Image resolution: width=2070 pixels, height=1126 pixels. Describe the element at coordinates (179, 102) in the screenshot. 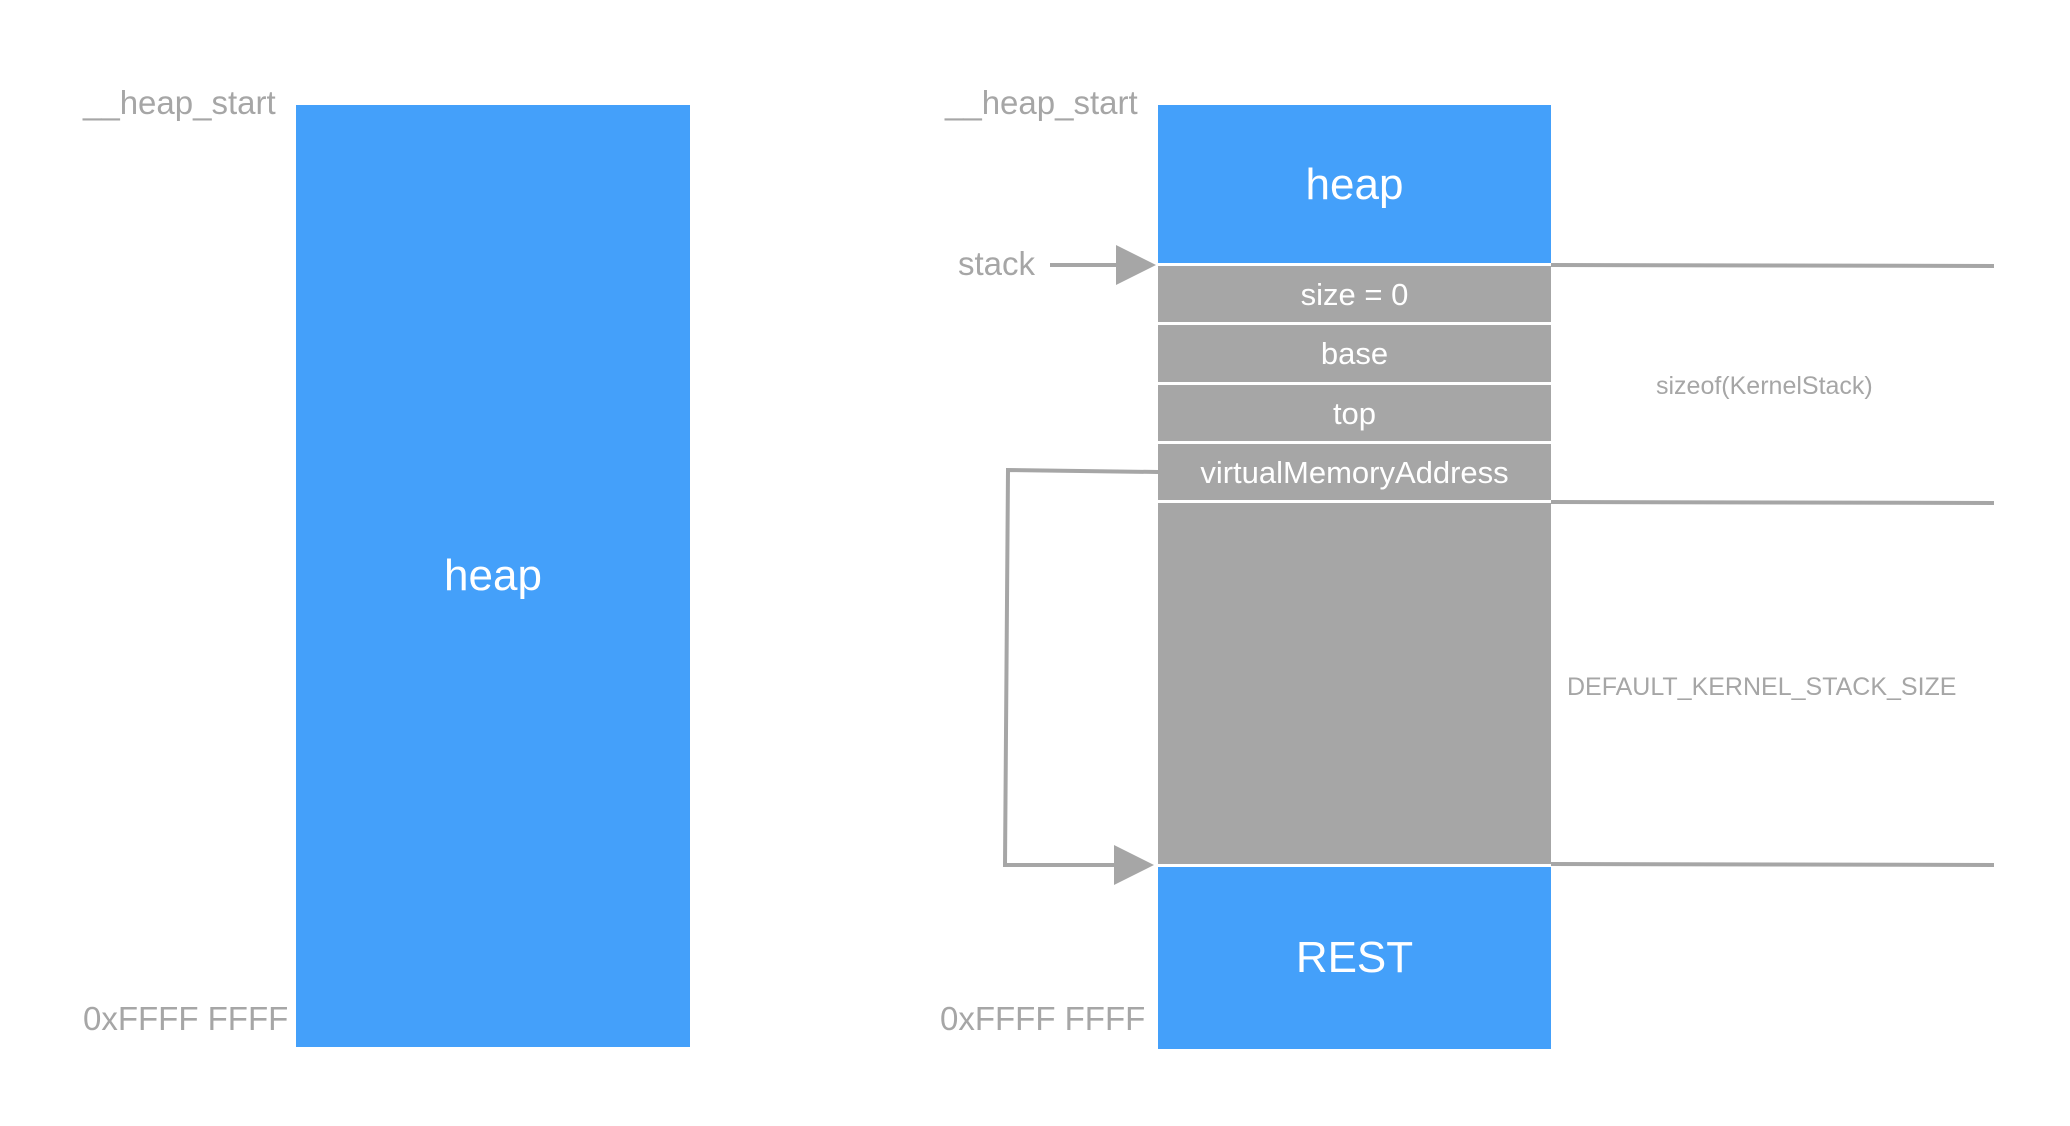

I see `left-heap-start-label: __heap_start` at that location.